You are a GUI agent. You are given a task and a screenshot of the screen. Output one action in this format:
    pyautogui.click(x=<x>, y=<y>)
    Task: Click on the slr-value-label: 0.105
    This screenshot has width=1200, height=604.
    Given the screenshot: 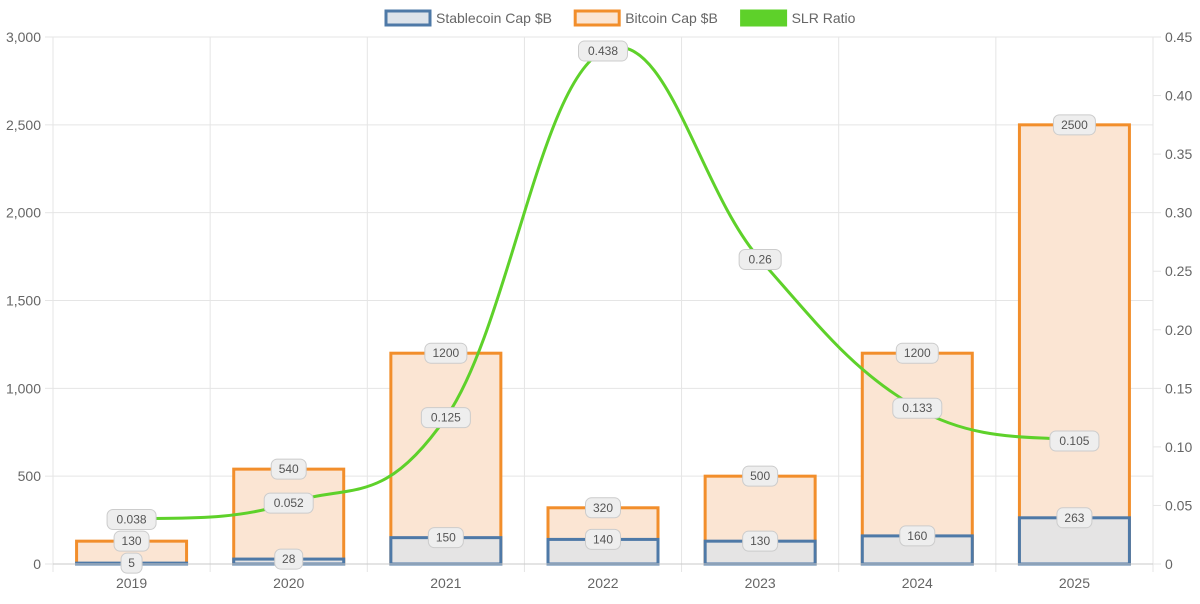 What is the action you would take?
    pyautogui.click(x=1074, y=441)
    